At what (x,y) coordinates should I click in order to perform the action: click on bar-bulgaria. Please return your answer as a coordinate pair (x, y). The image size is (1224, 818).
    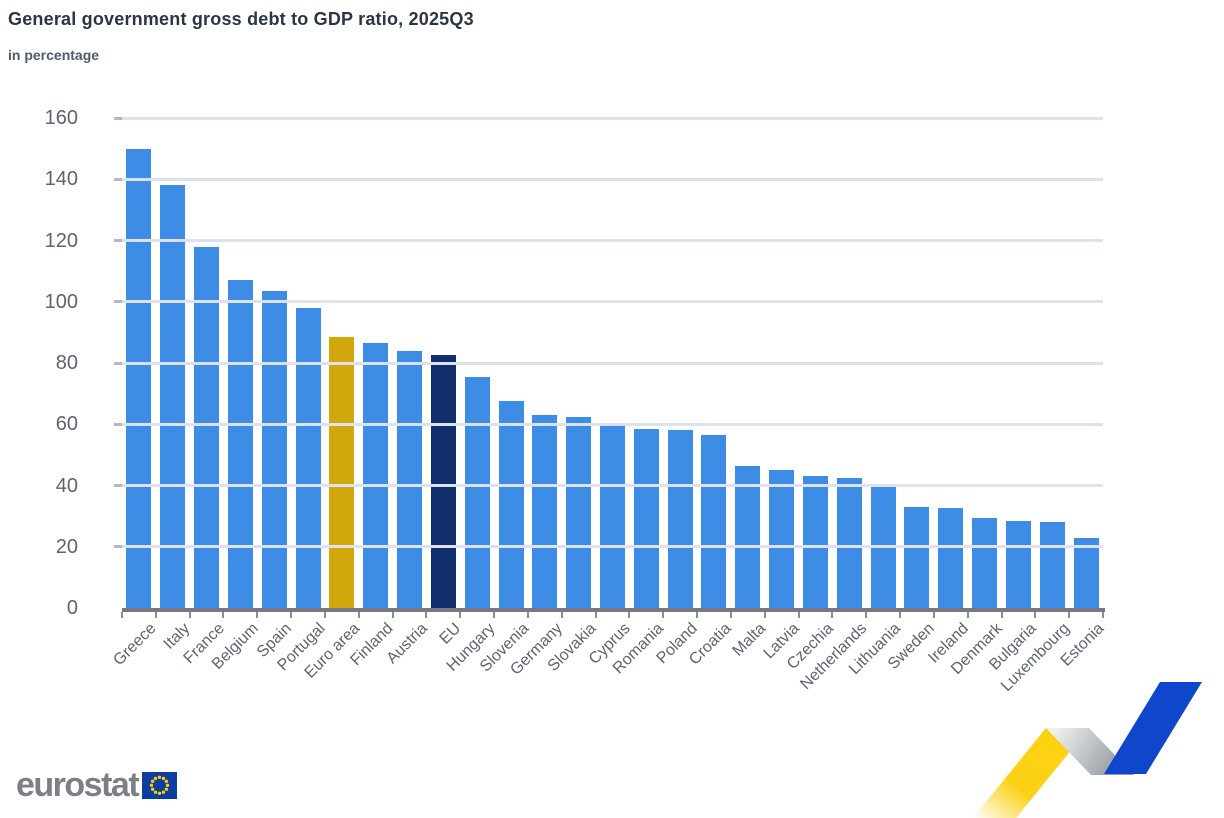
    Looking at the image, I should click on (1018, 564).